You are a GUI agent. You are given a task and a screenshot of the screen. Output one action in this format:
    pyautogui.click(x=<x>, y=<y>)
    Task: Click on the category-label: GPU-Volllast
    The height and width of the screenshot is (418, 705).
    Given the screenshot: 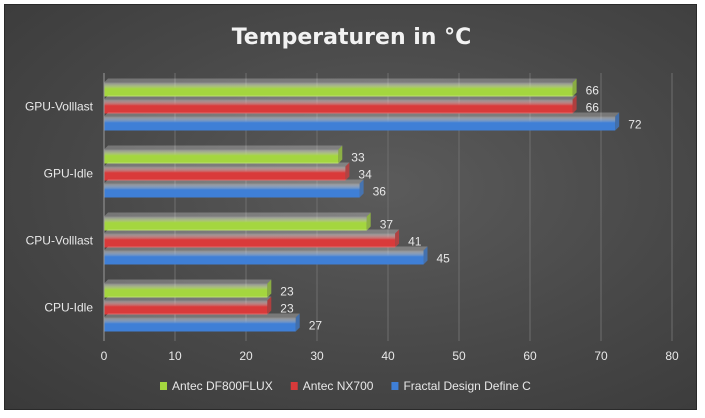 What is the action you would take?
    pyautogui.click(x=59, y=107)
    